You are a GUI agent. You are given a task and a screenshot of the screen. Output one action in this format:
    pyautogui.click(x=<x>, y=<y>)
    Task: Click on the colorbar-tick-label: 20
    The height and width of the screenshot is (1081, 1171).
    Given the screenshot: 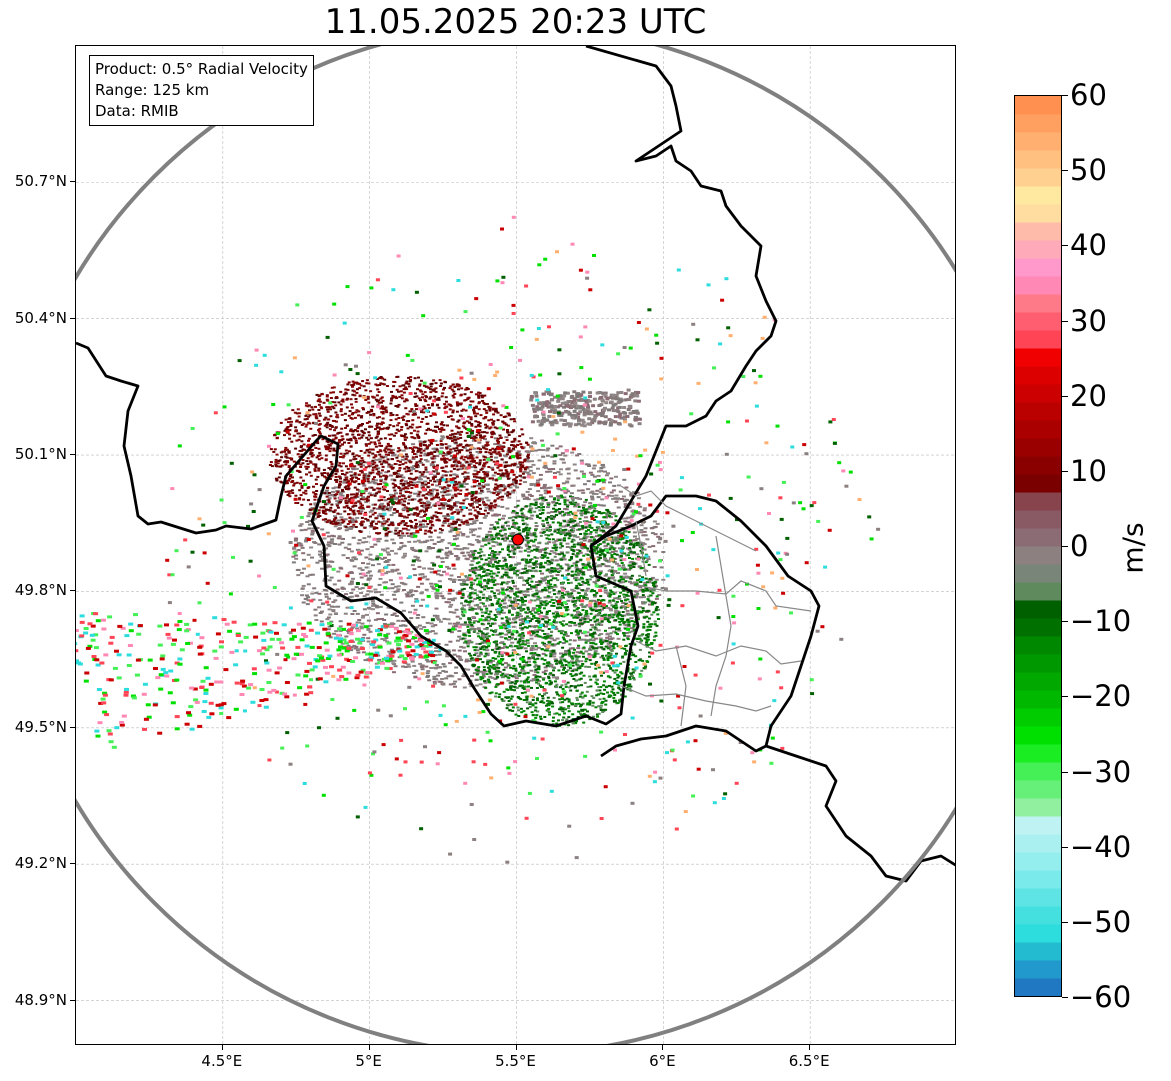 What is the action you would take?
    pyautogui.click(x=1088, y=395)
    